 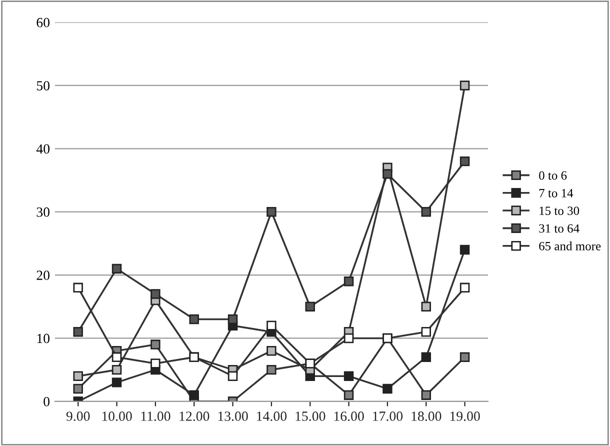 What do you see at coordinates (465, 416) in the screenshot?
I see `x-tick-label: 19.00` at bounding box center [465, 416].